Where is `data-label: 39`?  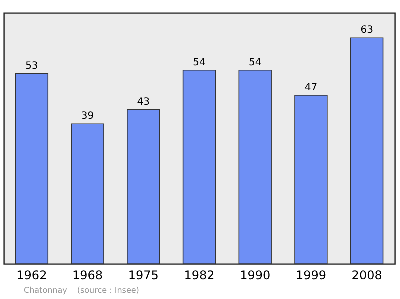
data-label: 39 is located at coordinates (87, 116).